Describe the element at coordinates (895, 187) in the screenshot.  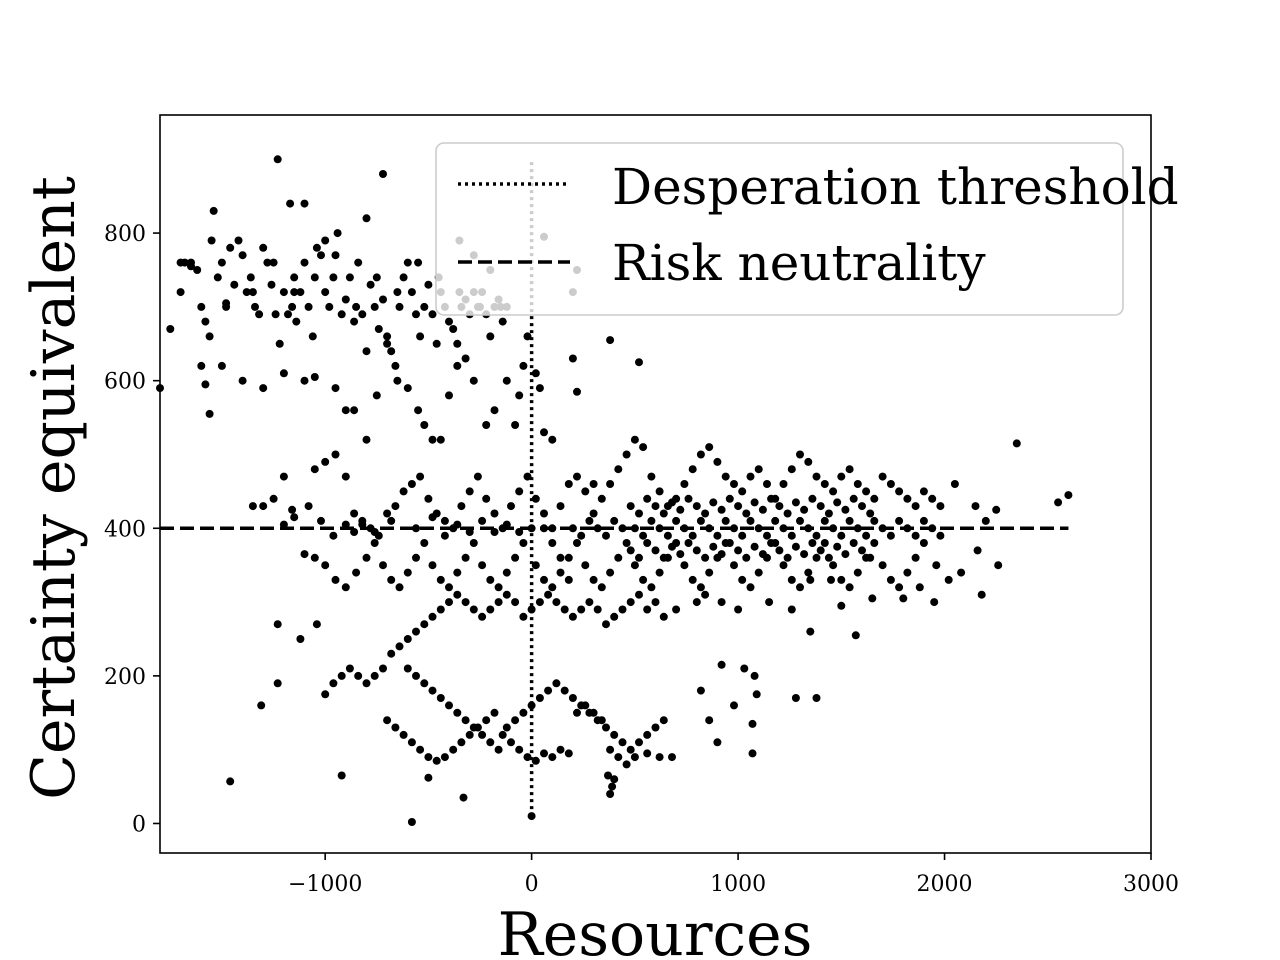
I see `legend-label-desperation: Desperation threshold` at that location.